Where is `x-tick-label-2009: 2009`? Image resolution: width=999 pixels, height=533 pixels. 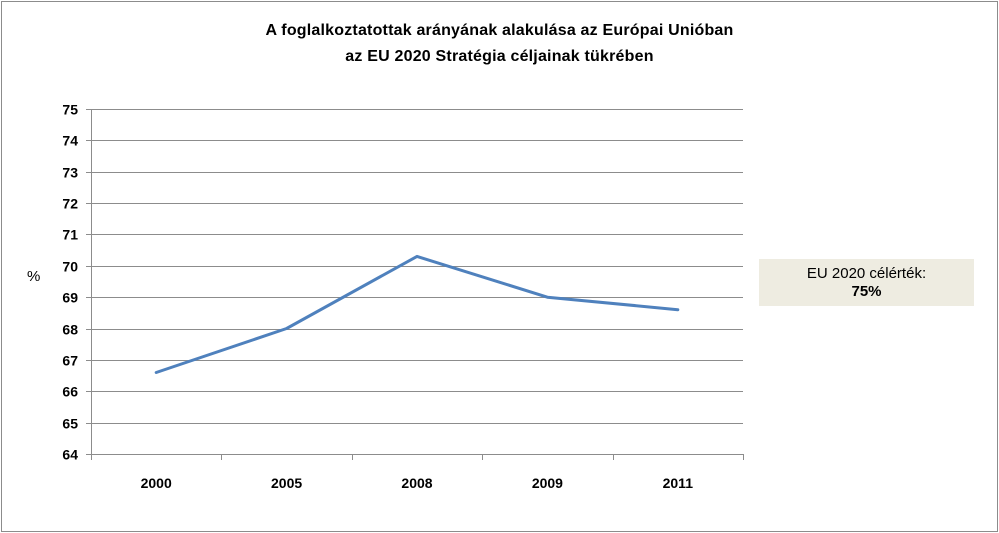 x-tick-label-2009: 2009 is located at coordinates (547, 483).